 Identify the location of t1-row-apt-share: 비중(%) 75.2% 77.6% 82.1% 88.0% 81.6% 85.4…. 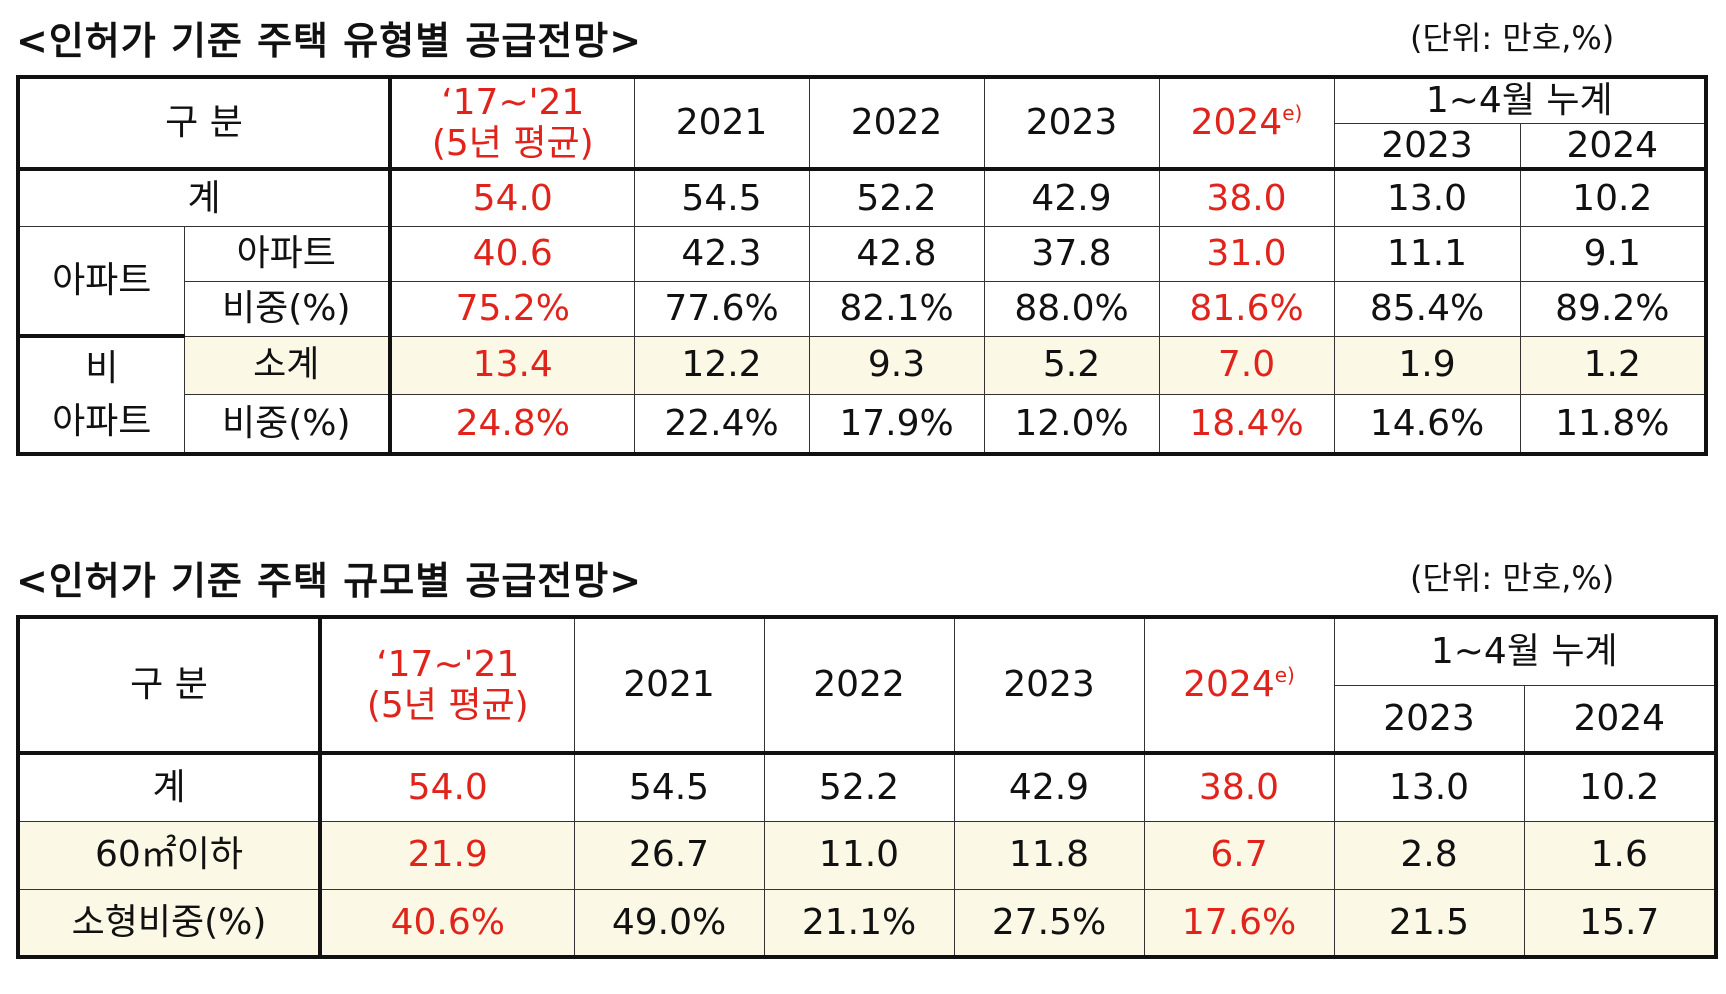
(862, 308).